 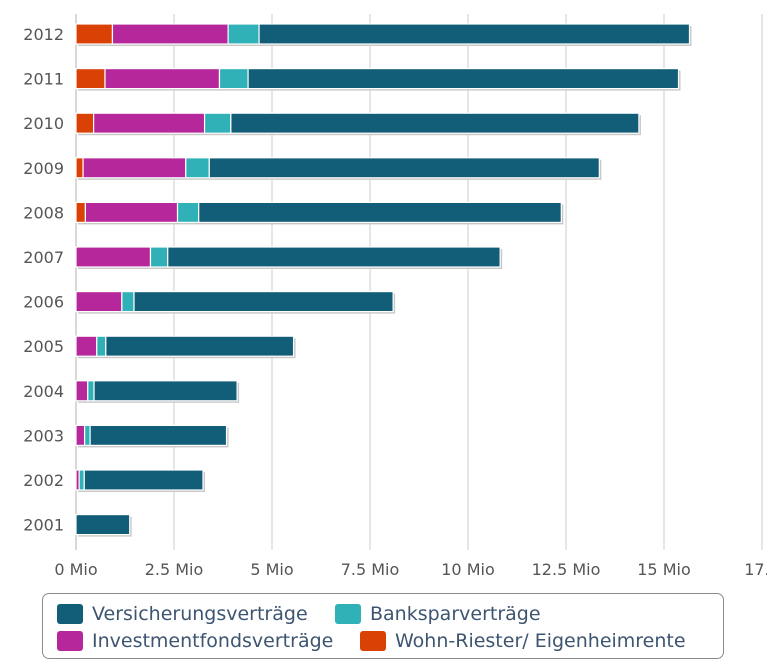 I want to click on y-tick-label: 2005, so click(x=43, y=346).